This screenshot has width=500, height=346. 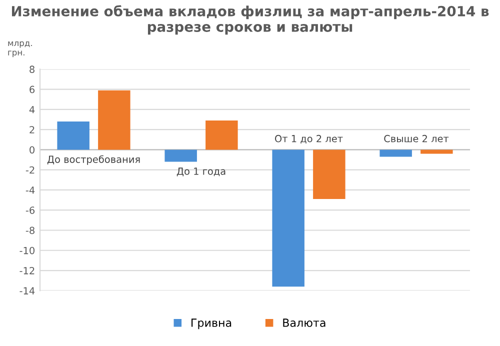 What do you see at coordinates (32, 150) in the screenshot?
I see `y-tick-label: 0` at bounding box center [32, 150].